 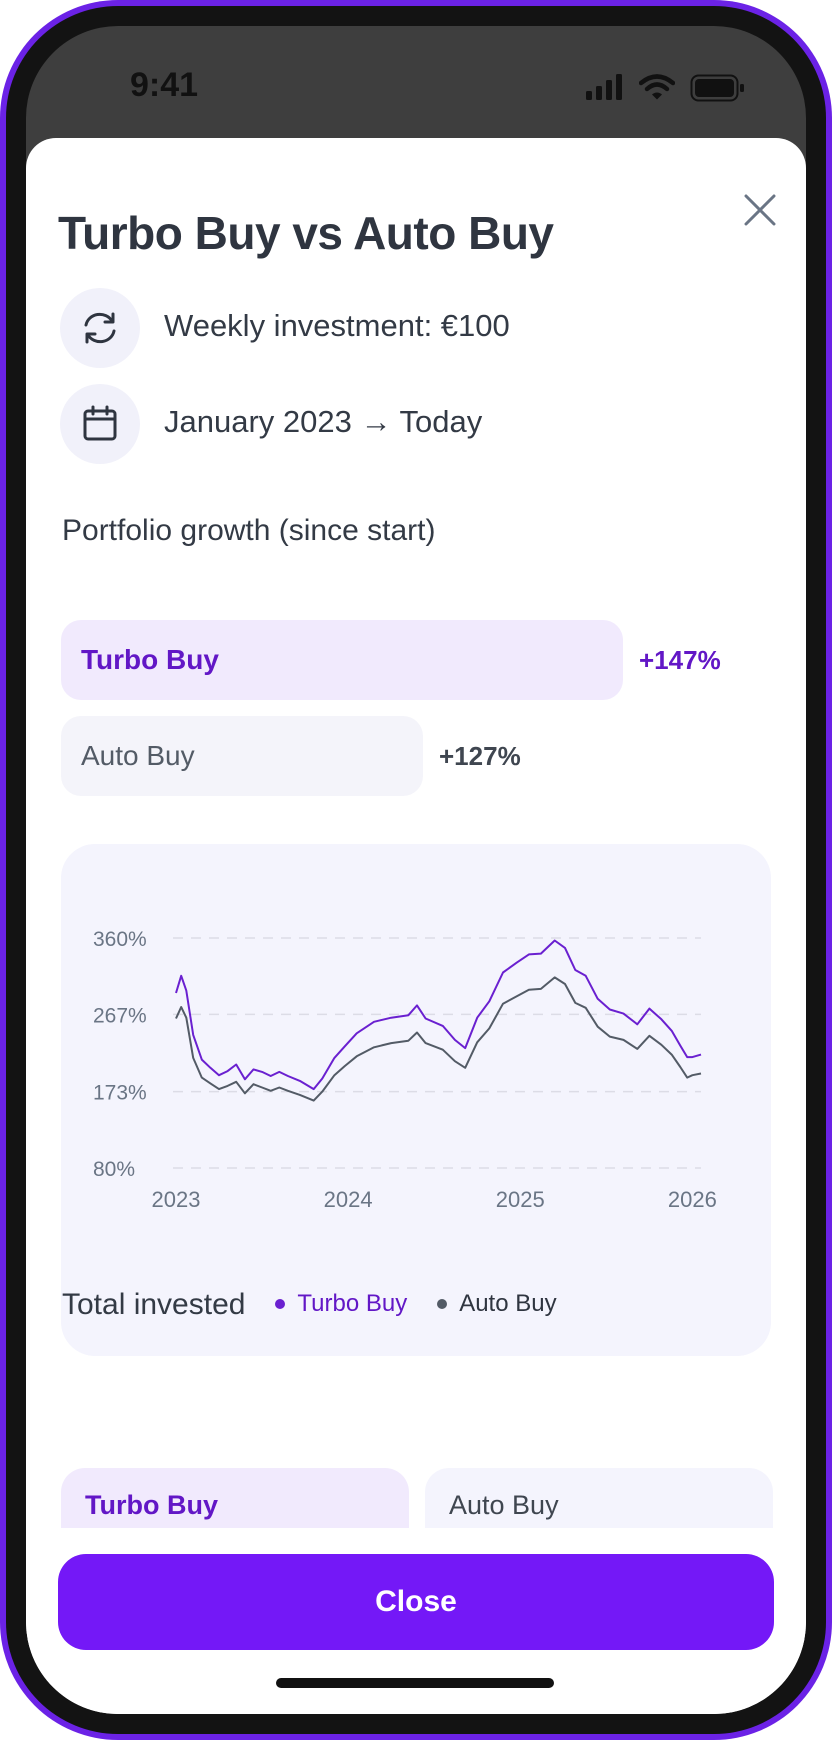 I want to click on signal-icon, so click(x=604, y=87).